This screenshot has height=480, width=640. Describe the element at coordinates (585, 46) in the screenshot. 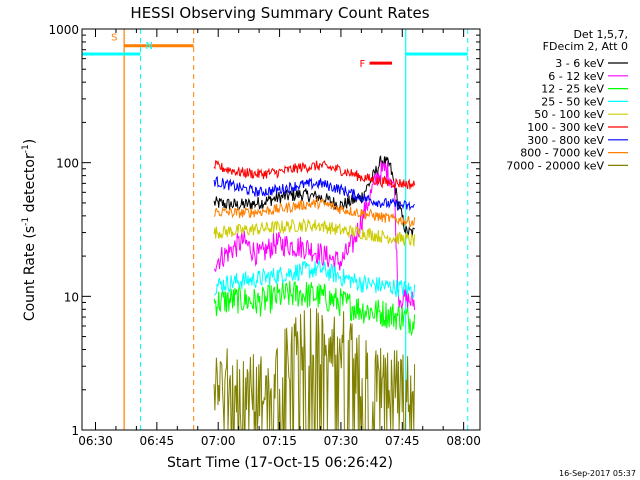

I see `legend-header-line: FDecim 2, Att 0` at that location.